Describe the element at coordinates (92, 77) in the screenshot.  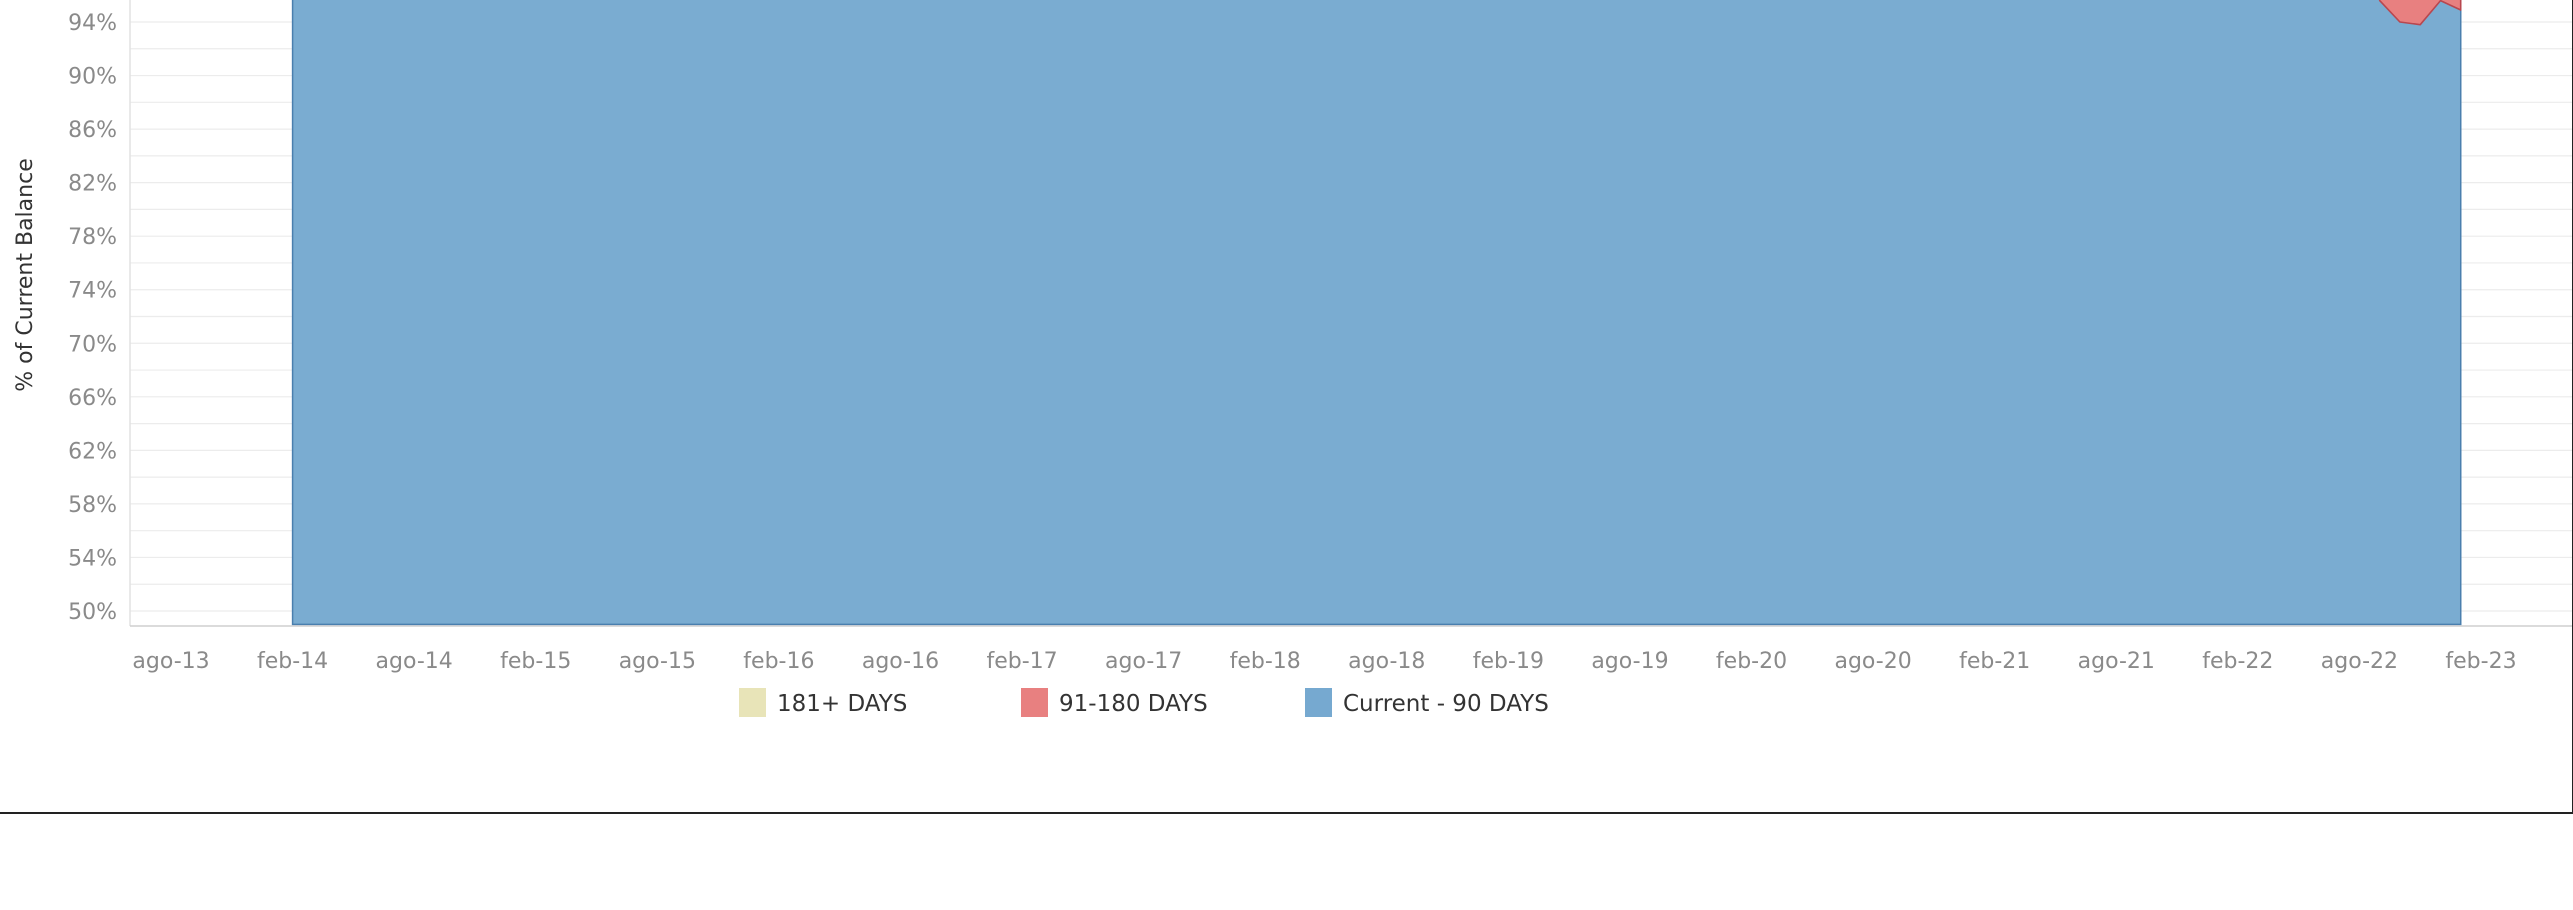
I see `y-tick-label: 90%` at that location.